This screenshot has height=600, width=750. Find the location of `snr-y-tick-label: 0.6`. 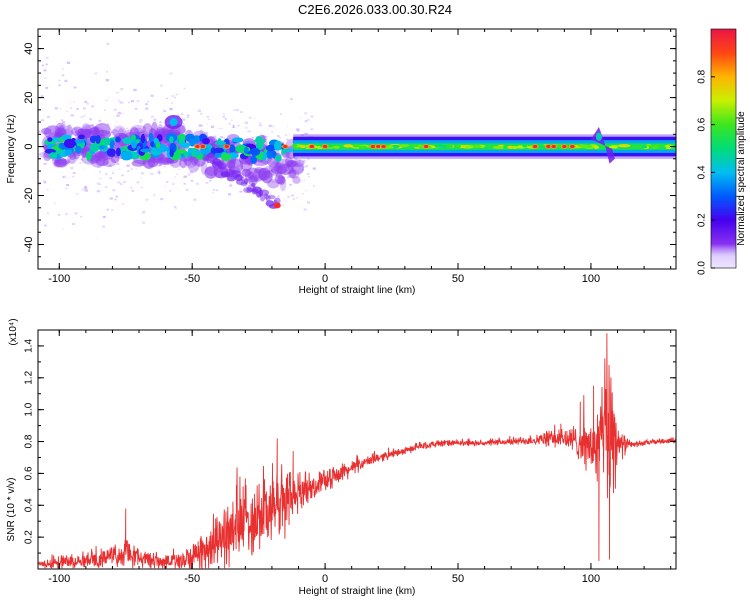

snr-y-tick-label: 0.6 is located at coordinates (29, 473).